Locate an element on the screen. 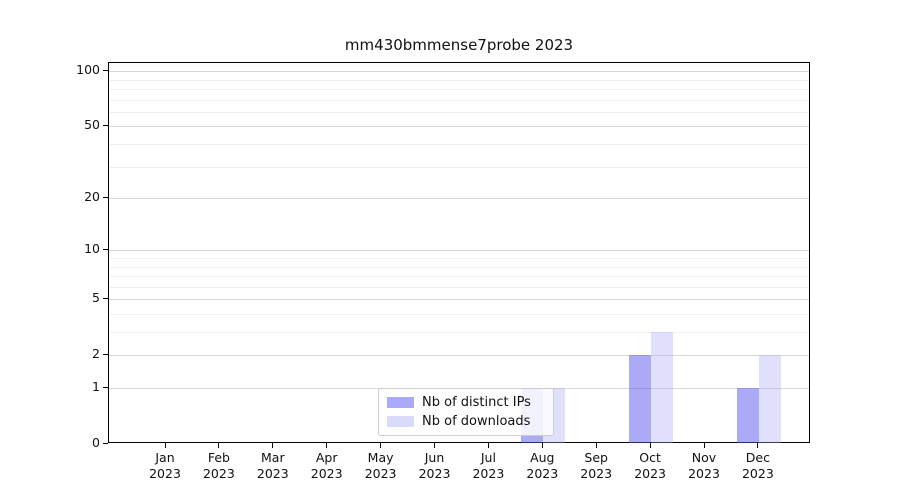  x-tick-label: Nov 2023 is located at coordinates (704, 465).